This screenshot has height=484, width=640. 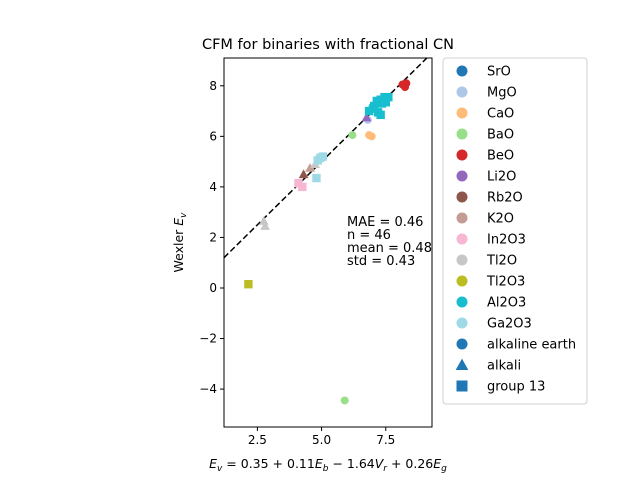 I want to click on y-axis-label-part: Wexler, so click(x=178, y=249).